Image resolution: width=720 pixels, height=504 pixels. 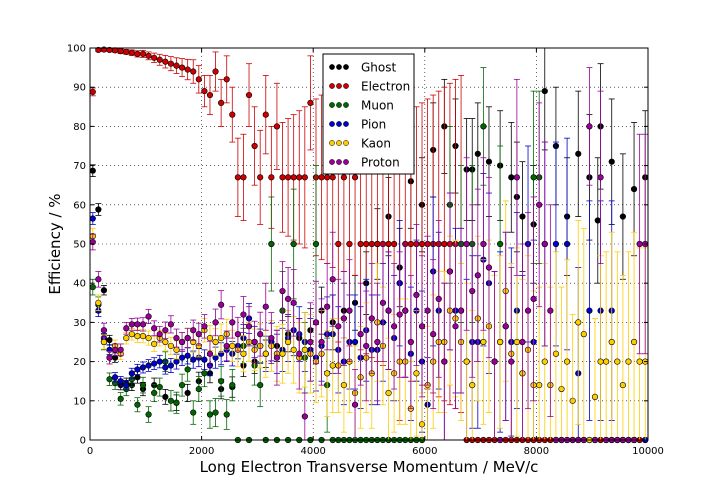 I want to click on y-tick-label: 70, so click(x=79, y=166).